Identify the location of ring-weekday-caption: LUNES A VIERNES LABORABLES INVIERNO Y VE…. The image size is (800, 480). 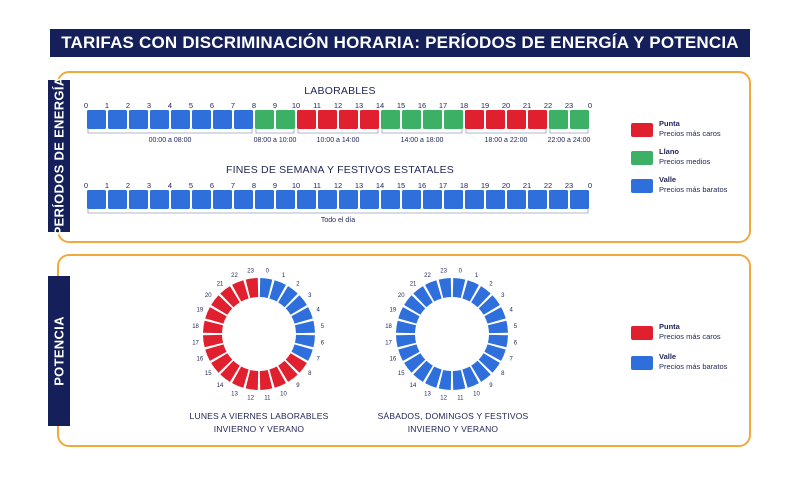
(259, 423).